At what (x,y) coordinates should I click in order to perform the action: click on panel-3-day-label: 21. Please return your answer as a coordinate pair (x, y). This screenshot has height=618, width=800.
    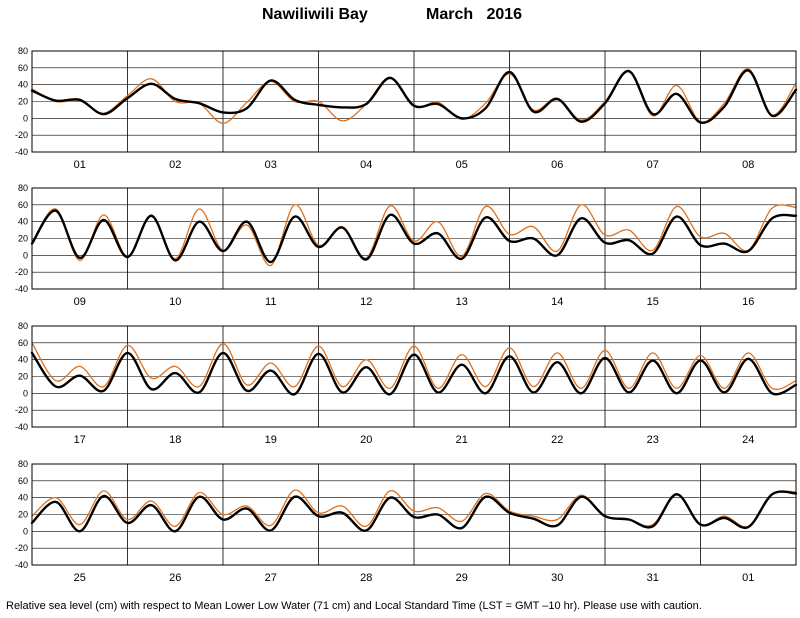
    Looking at the image, I should click on (462, 440).